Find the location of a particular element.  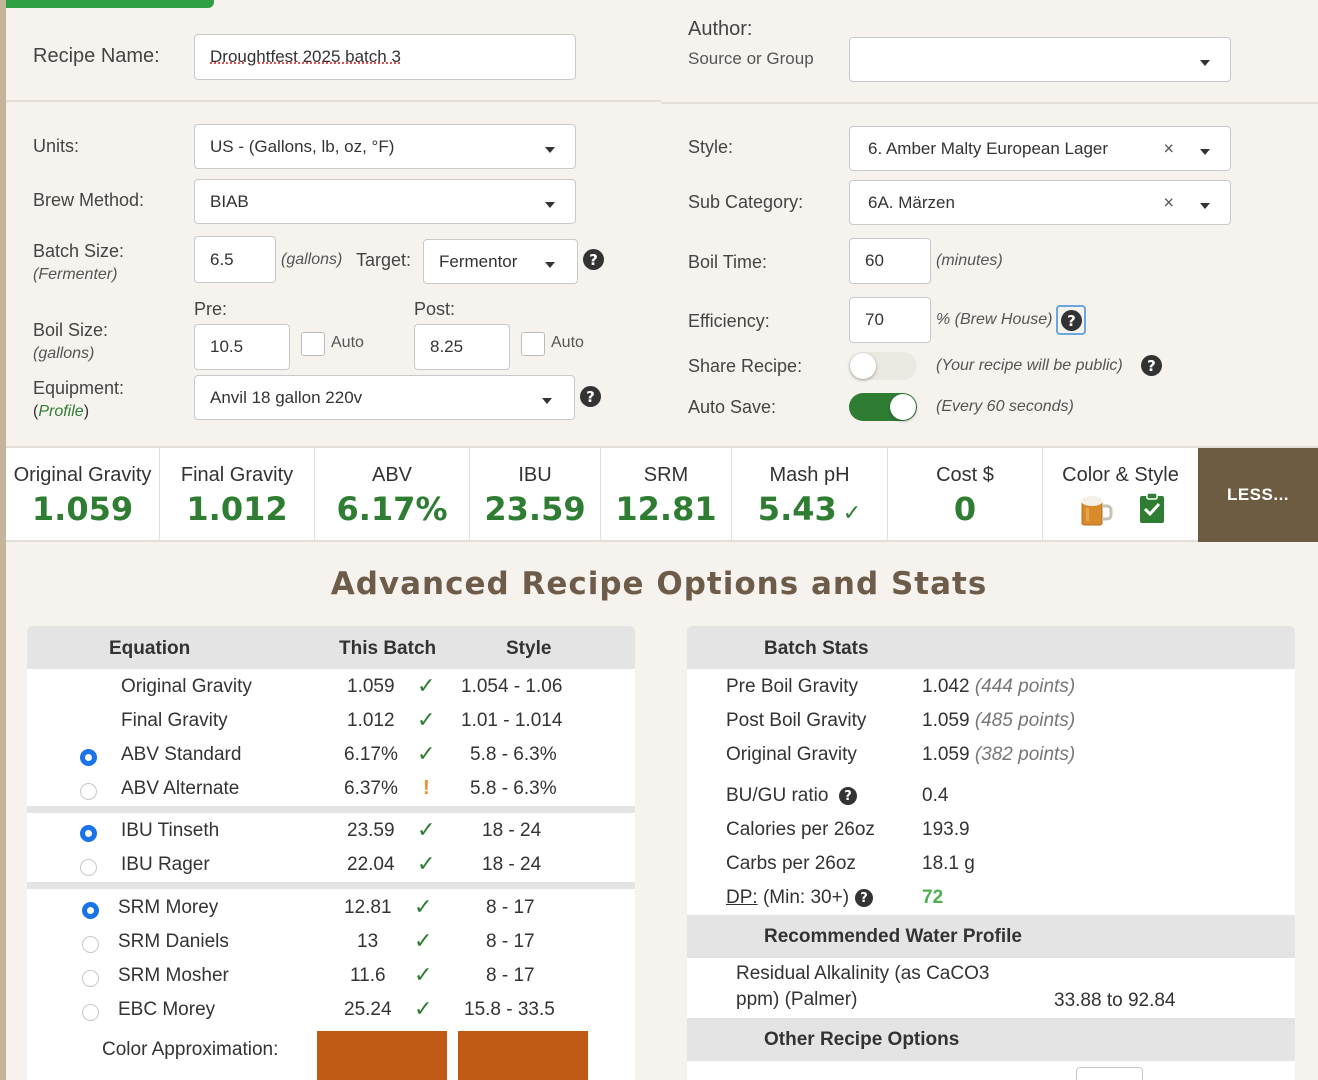

profile-link: Profile is located at coordinates (61, 411).